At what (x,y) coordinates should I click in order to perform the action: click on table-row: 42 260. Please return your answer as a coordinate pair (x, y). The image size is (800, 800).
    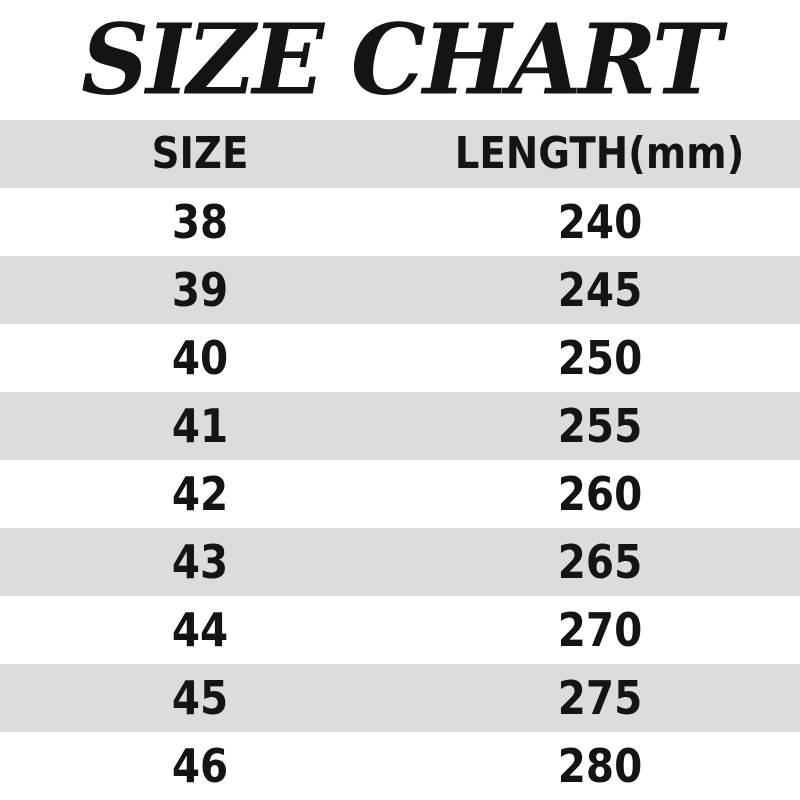
    Looking at the image, I should click on (400, 494).